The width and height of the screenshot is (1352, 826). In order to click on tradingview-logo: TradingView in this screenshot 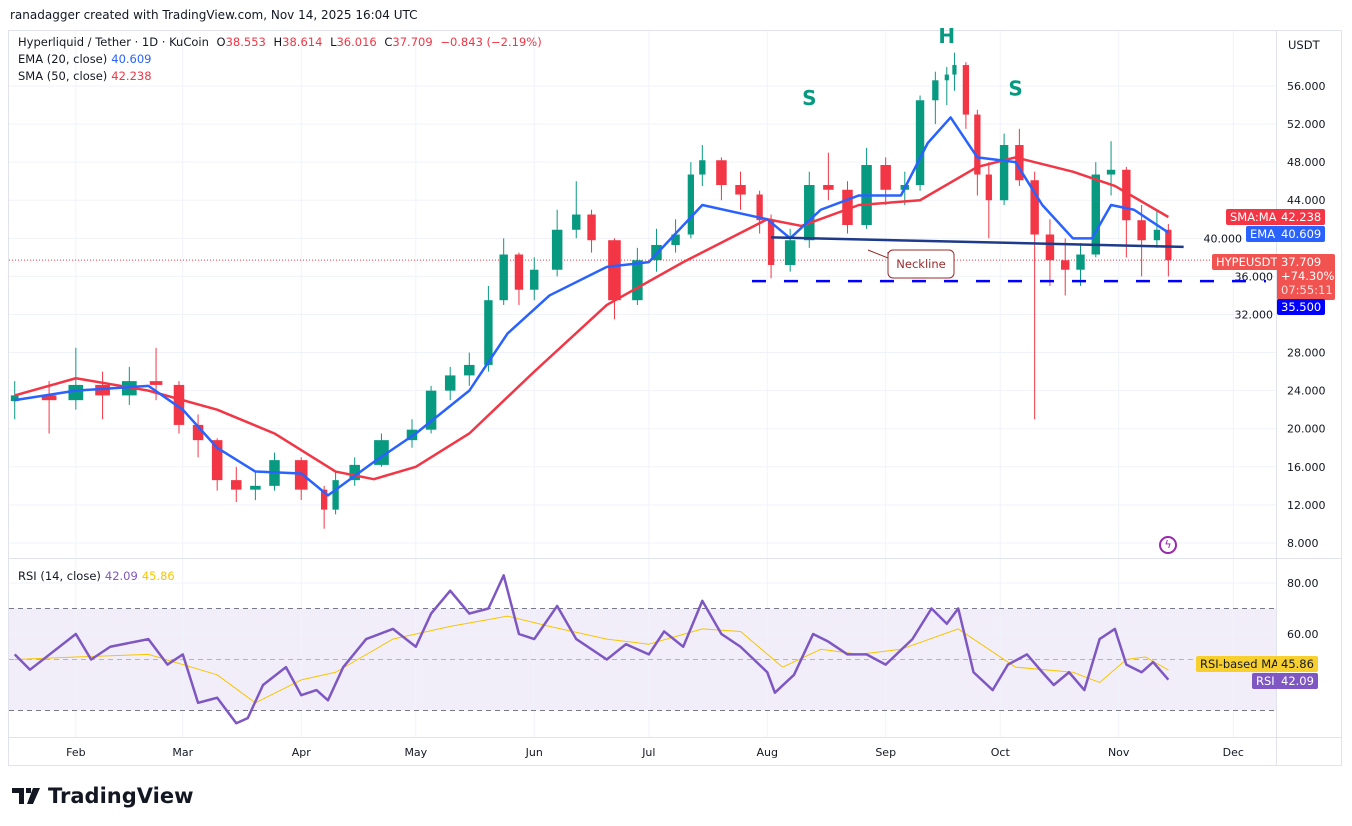, I will do `click(102, 796)`.